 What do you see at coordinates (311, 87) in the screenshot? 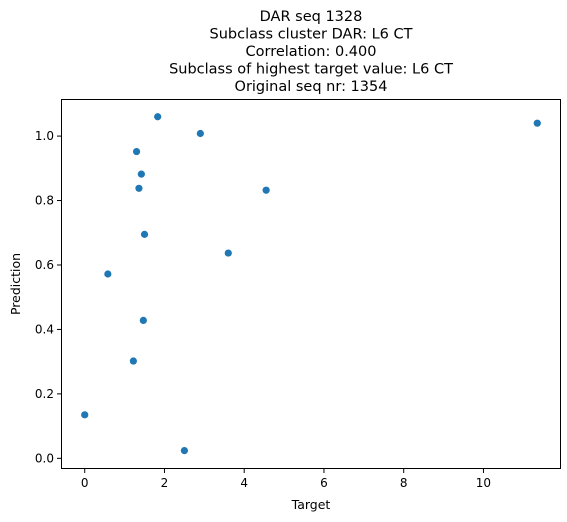
I see `title-line-5: Original seq nr: 1354` at bounding box center [311, 87].